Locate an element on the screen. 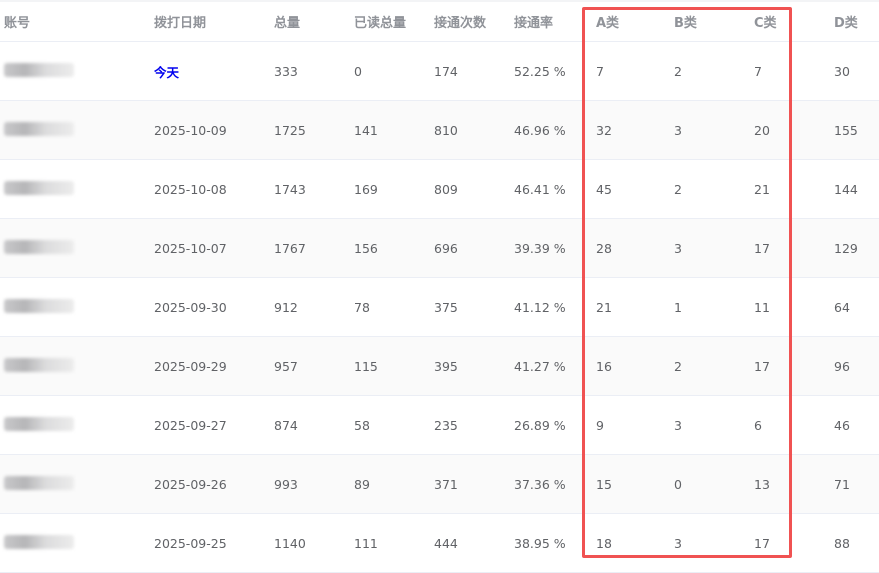 Image resolution: width=879 pixels, height=573 pixels. connected-count-column-cell: 444 is located at coordinates (474, 543).